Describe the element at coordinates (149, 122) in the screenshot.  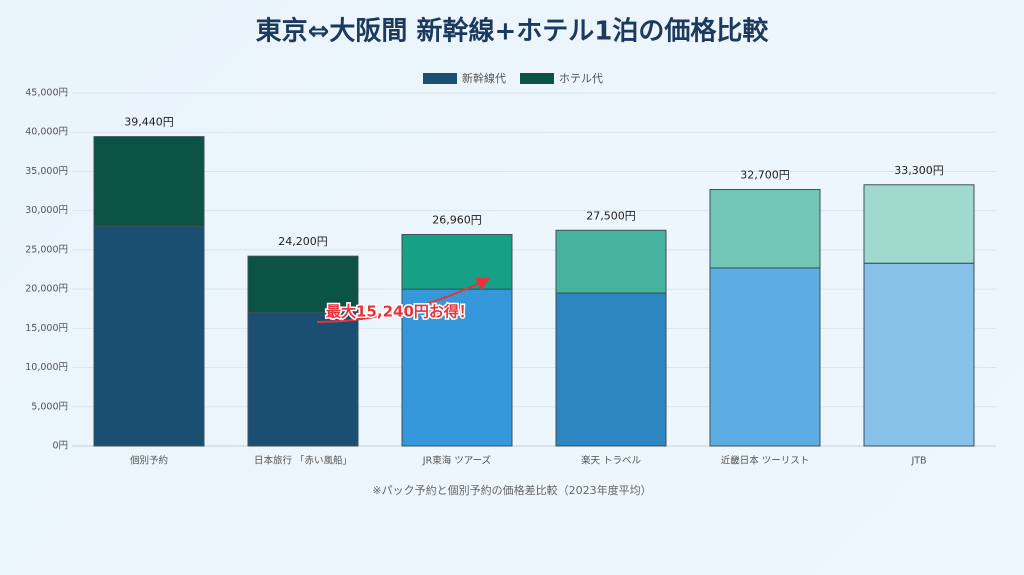
I see `total-label: 39,440円` at that location.